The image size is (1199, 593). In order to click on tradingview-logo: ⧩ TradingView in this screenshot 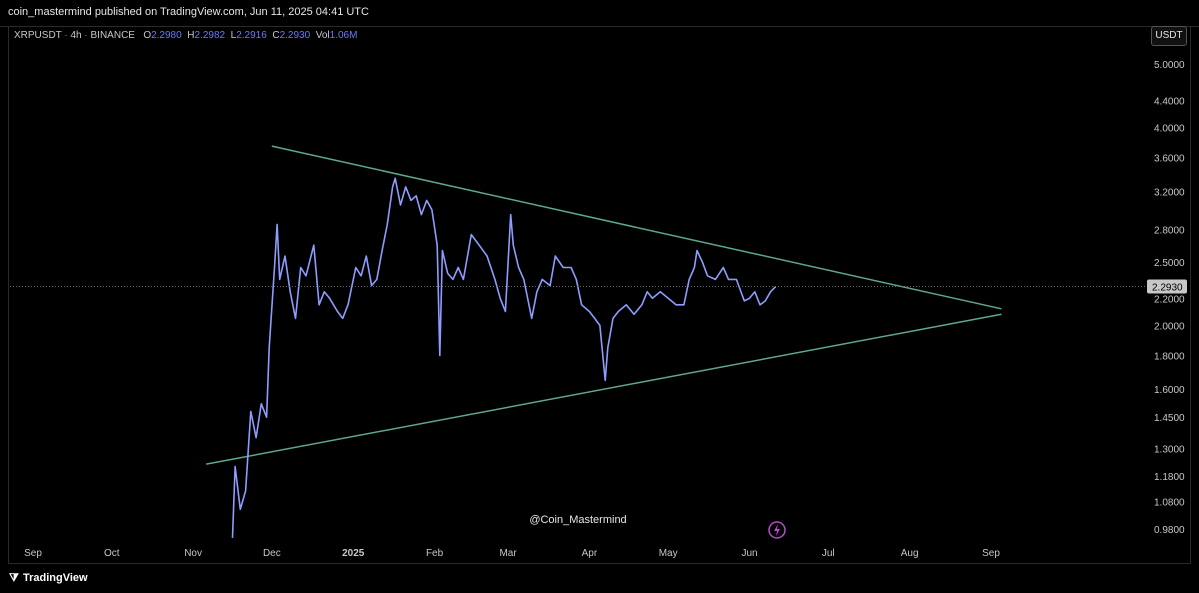, I will do `click(48, 578)`.